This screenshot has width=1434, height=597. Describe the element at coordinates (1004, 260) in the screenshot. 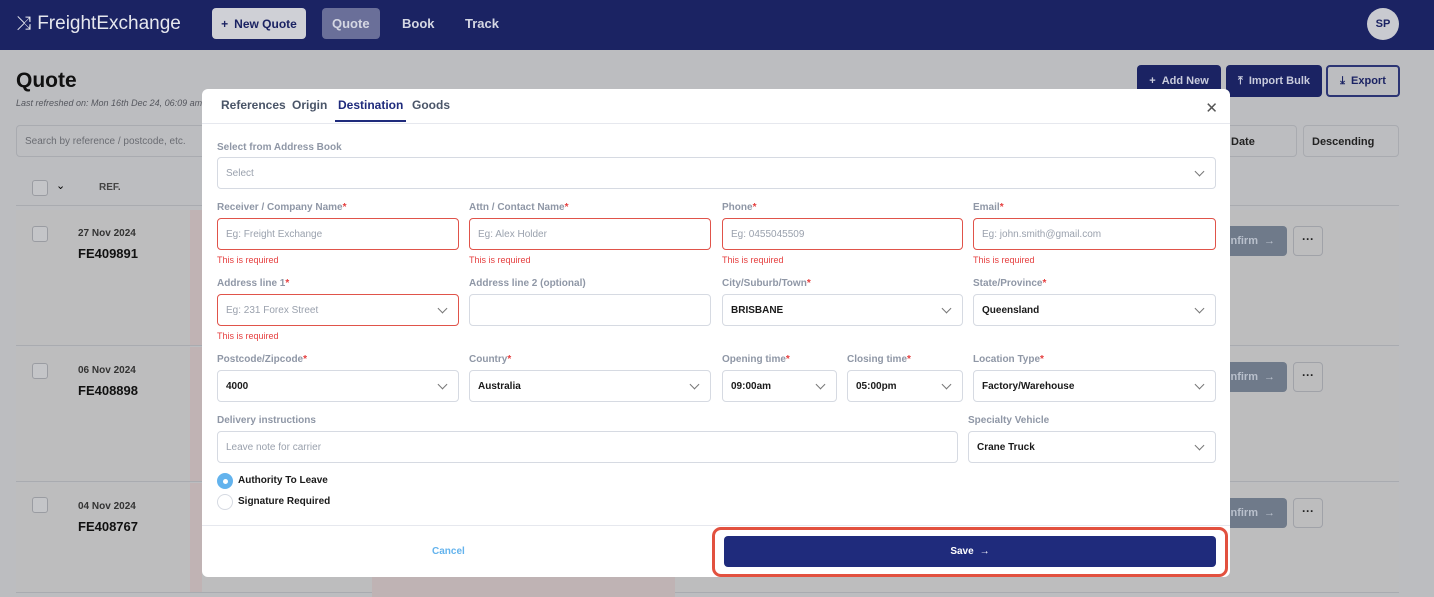

I see `email-error: This is required` at that location.